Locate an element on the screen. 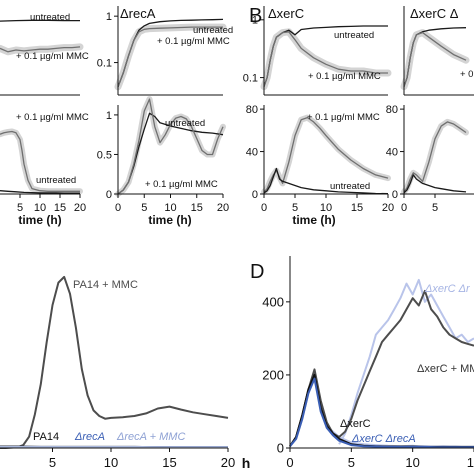 The width and height of the screenshot is (474, 474). panel-title-reca: ΔrecA is located at coordinates (138, 13).